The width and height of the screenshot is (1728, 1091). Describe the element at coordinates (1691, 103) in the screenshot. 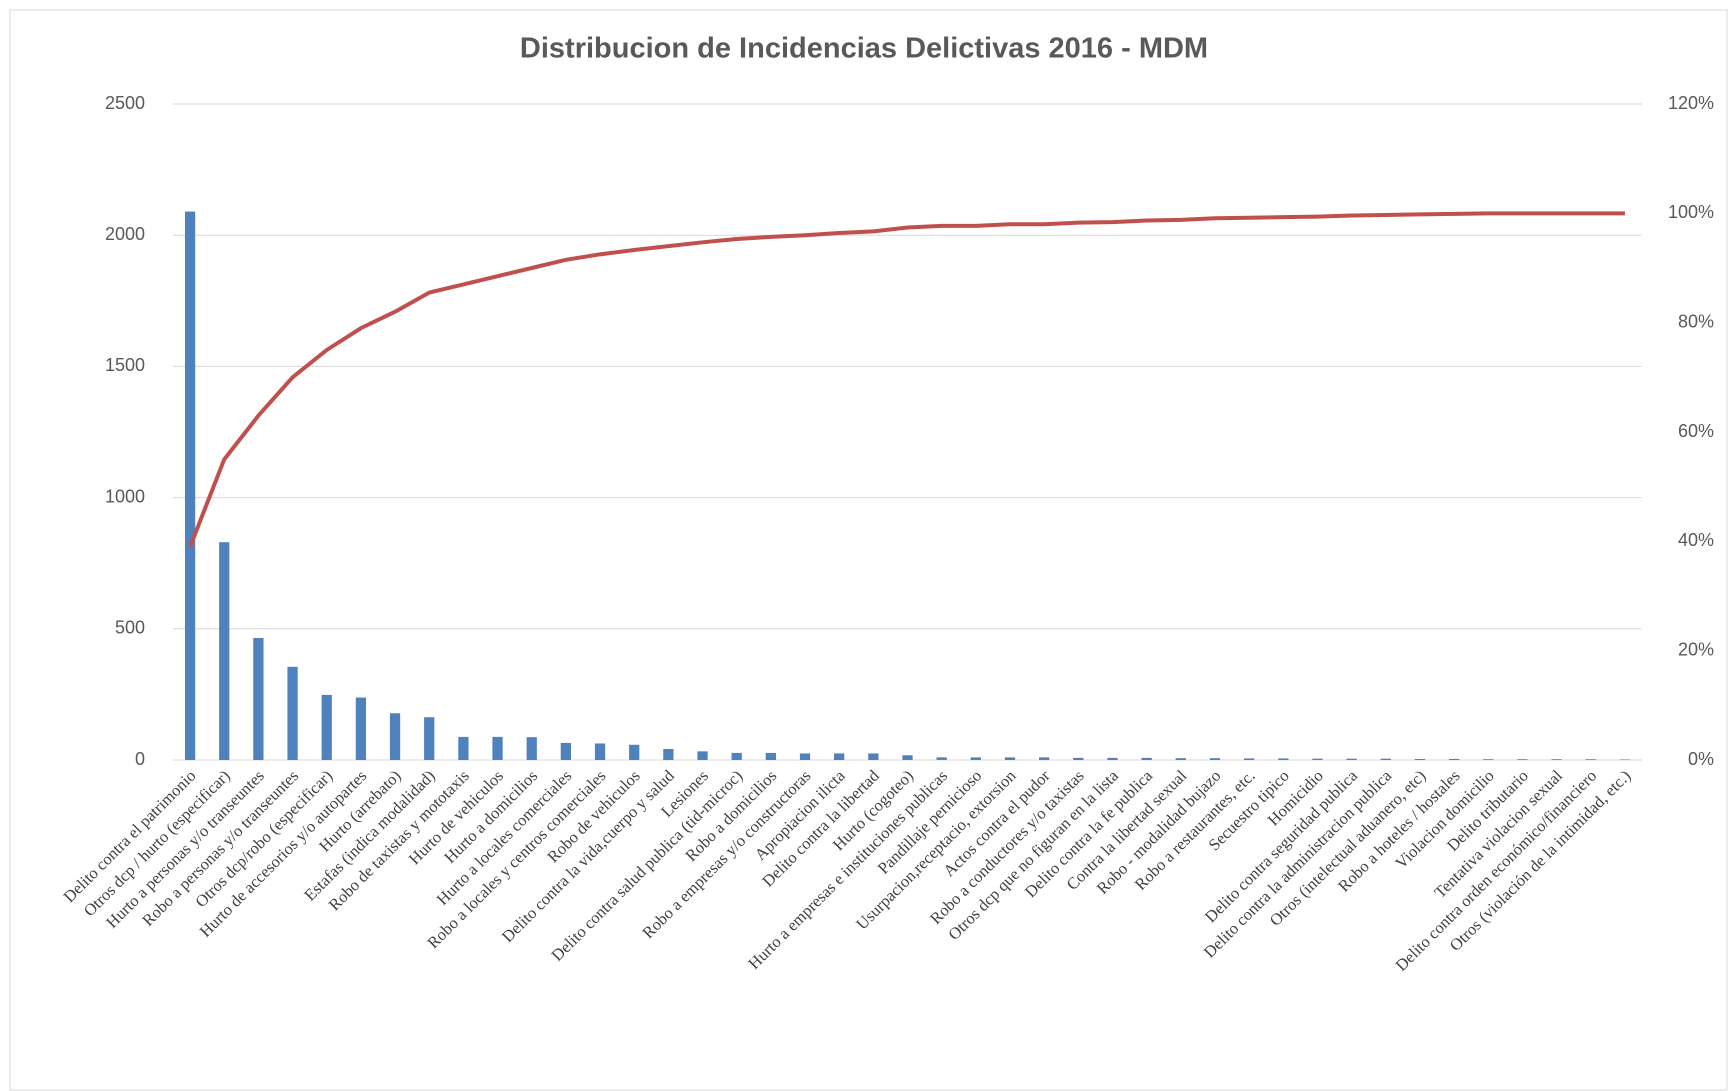

I see `y2-tick-label: 120%` at that location.